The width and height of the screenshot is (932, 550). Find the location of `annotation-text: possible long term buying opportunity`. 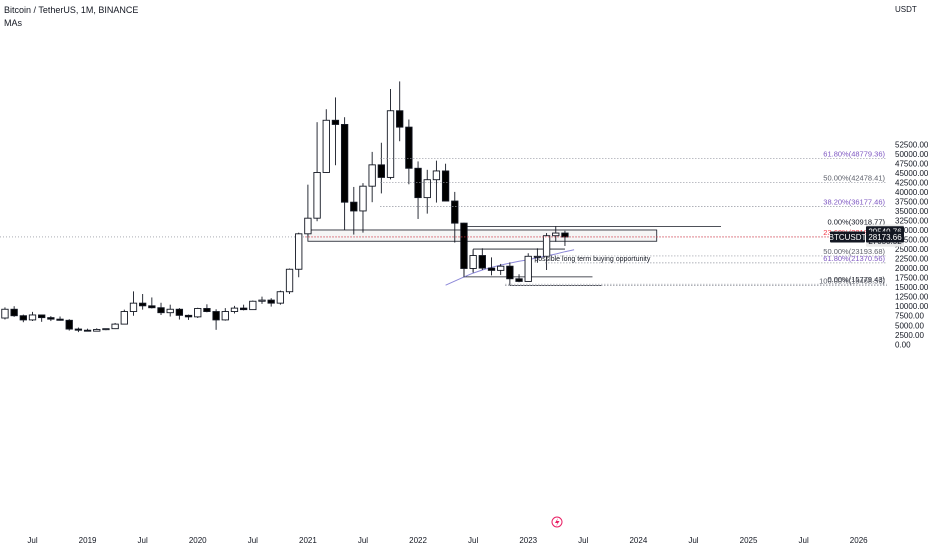

annotation-text: possible long term buying opportunity is located at coordinates (592, 259).